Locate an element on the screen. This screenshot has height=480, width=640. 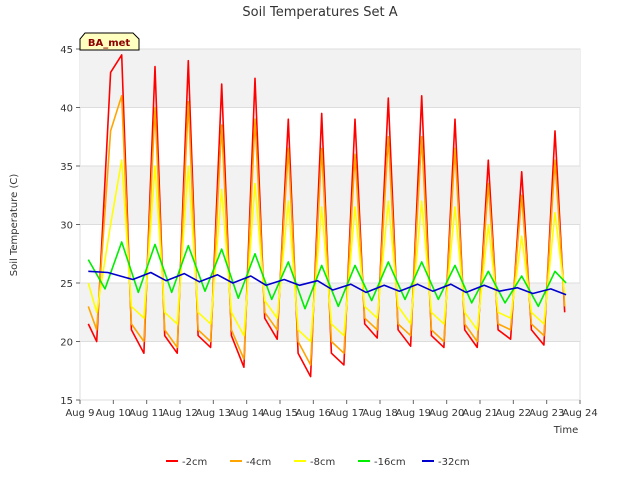
legend-item: -32cm is located at coordinates (446, 462).